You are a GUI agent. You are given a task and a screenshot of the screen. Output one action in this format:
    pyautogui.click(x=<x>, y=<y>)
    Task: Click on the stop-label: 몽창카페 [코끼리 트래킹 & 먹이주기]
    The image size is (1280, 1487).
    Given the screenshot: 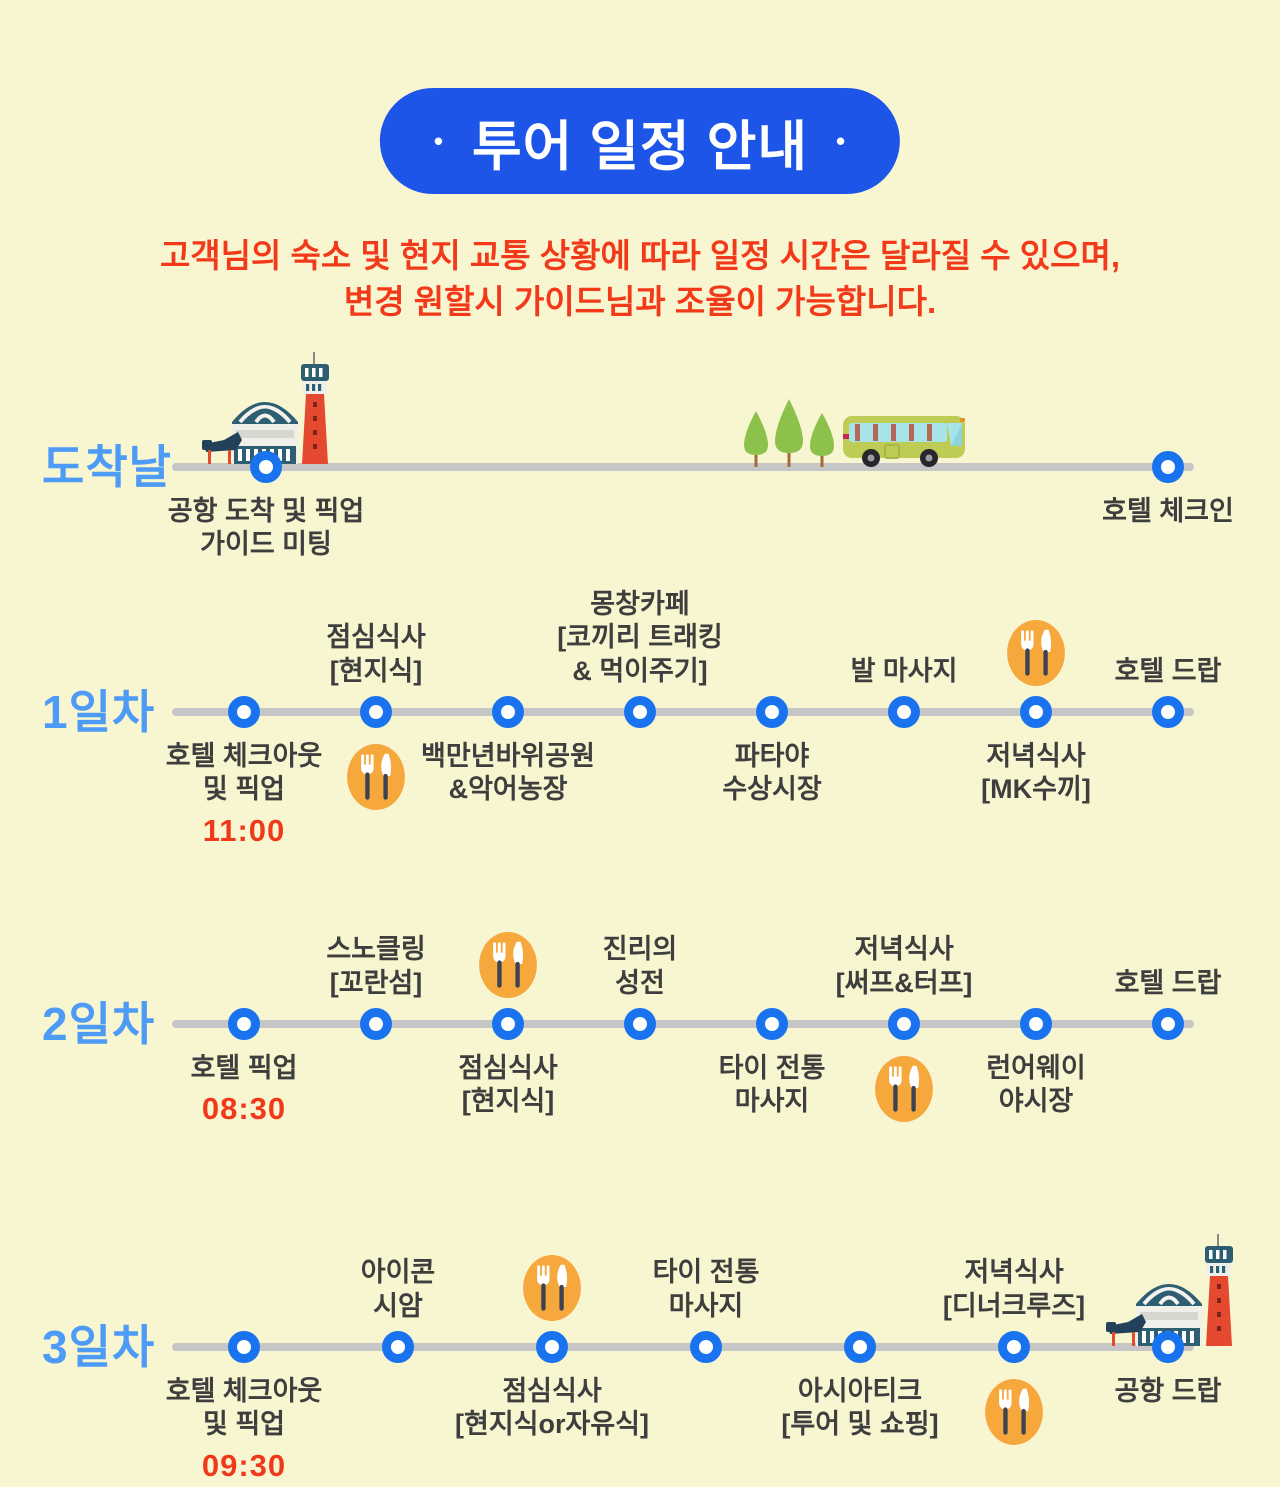 What is the action you would take?
    pyautogui.click(x=640, y=637)
    